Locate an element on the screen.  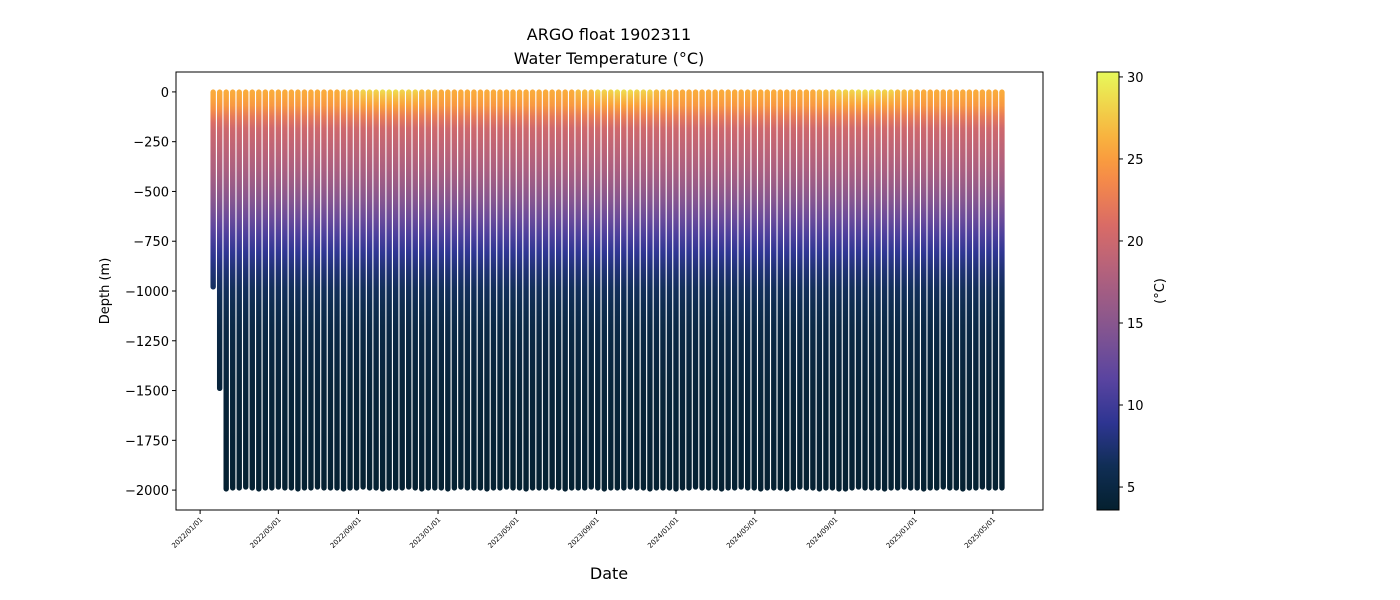
colorbar-tick-label: 10 is located at coordinates (1135, 406).